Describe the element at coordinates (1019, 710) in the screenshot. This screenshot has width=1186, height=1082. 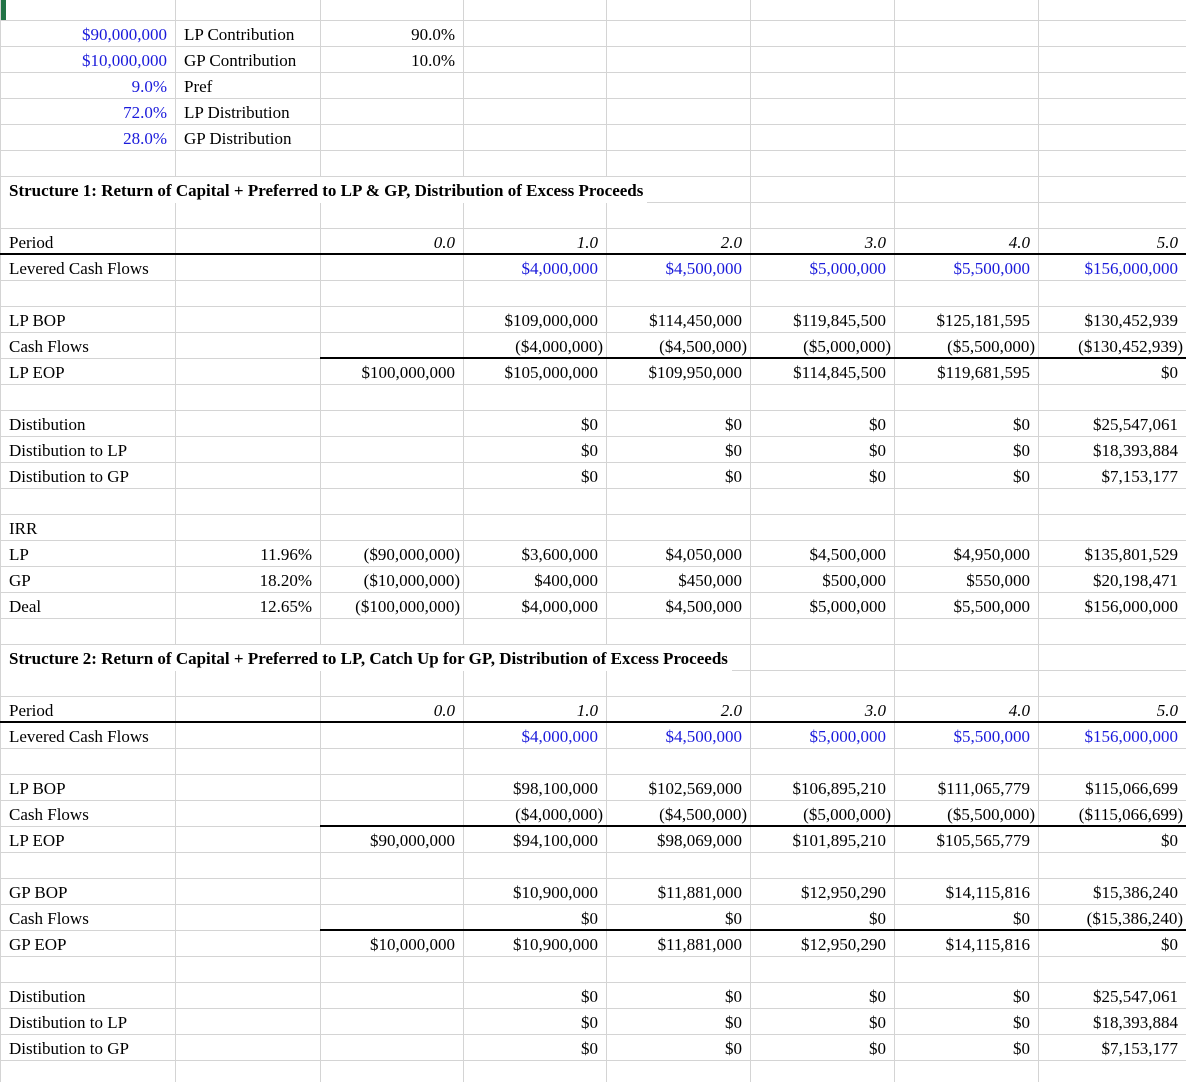
I see `cell: 4.0` at that location.